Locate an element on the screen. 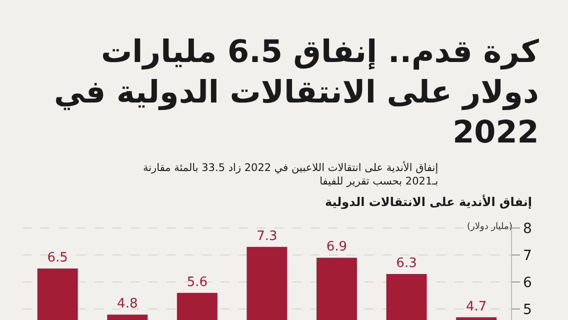 Image resolution: width=568 pixels, height=320 pixels. y-tick-label: 5 is located at coordinates (527, 310).